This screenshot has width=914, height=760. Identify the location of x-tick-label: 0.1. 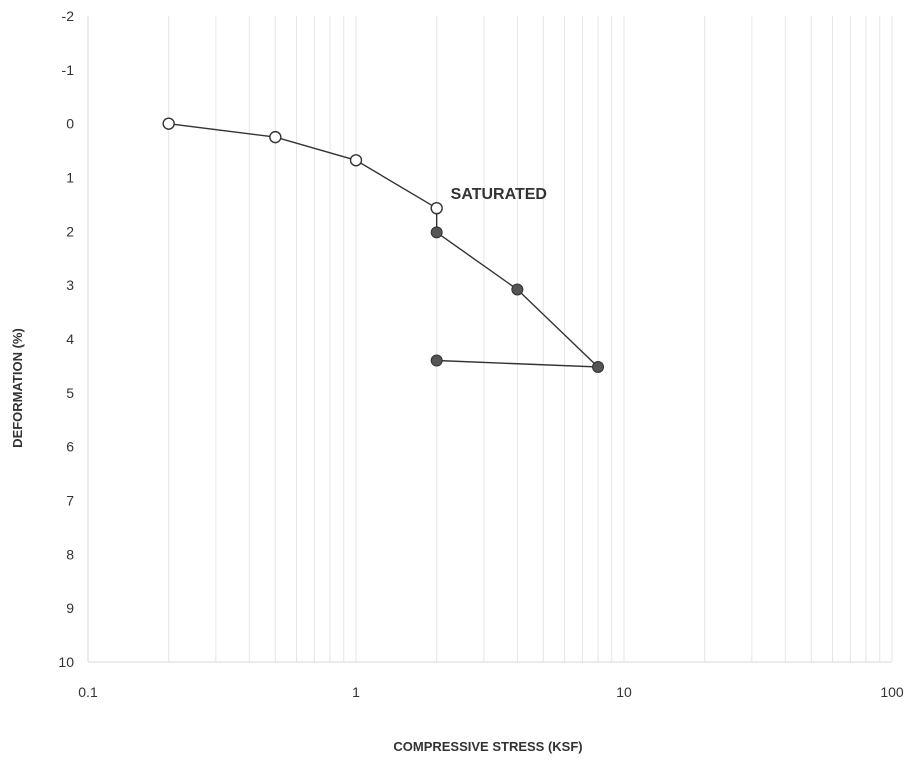
(88, 692).